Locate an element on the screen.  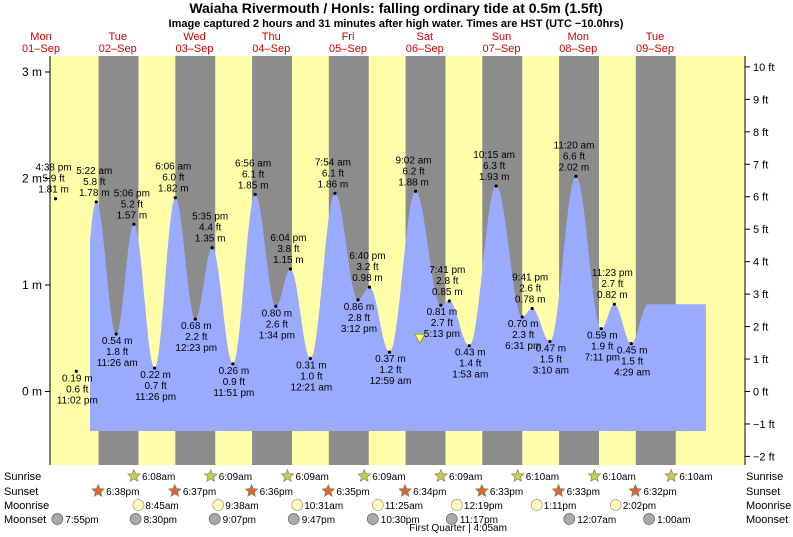
day-label: Sun is located at coordinates (502, 37).